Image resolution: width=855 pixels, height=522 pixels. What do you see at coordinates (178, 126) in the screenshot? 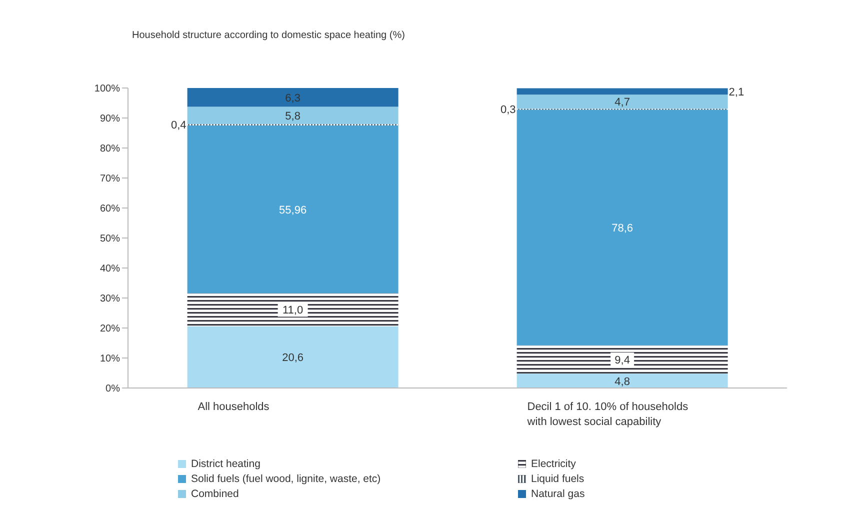
I see `data-label: 0,4` at bounding box center [178, 126].